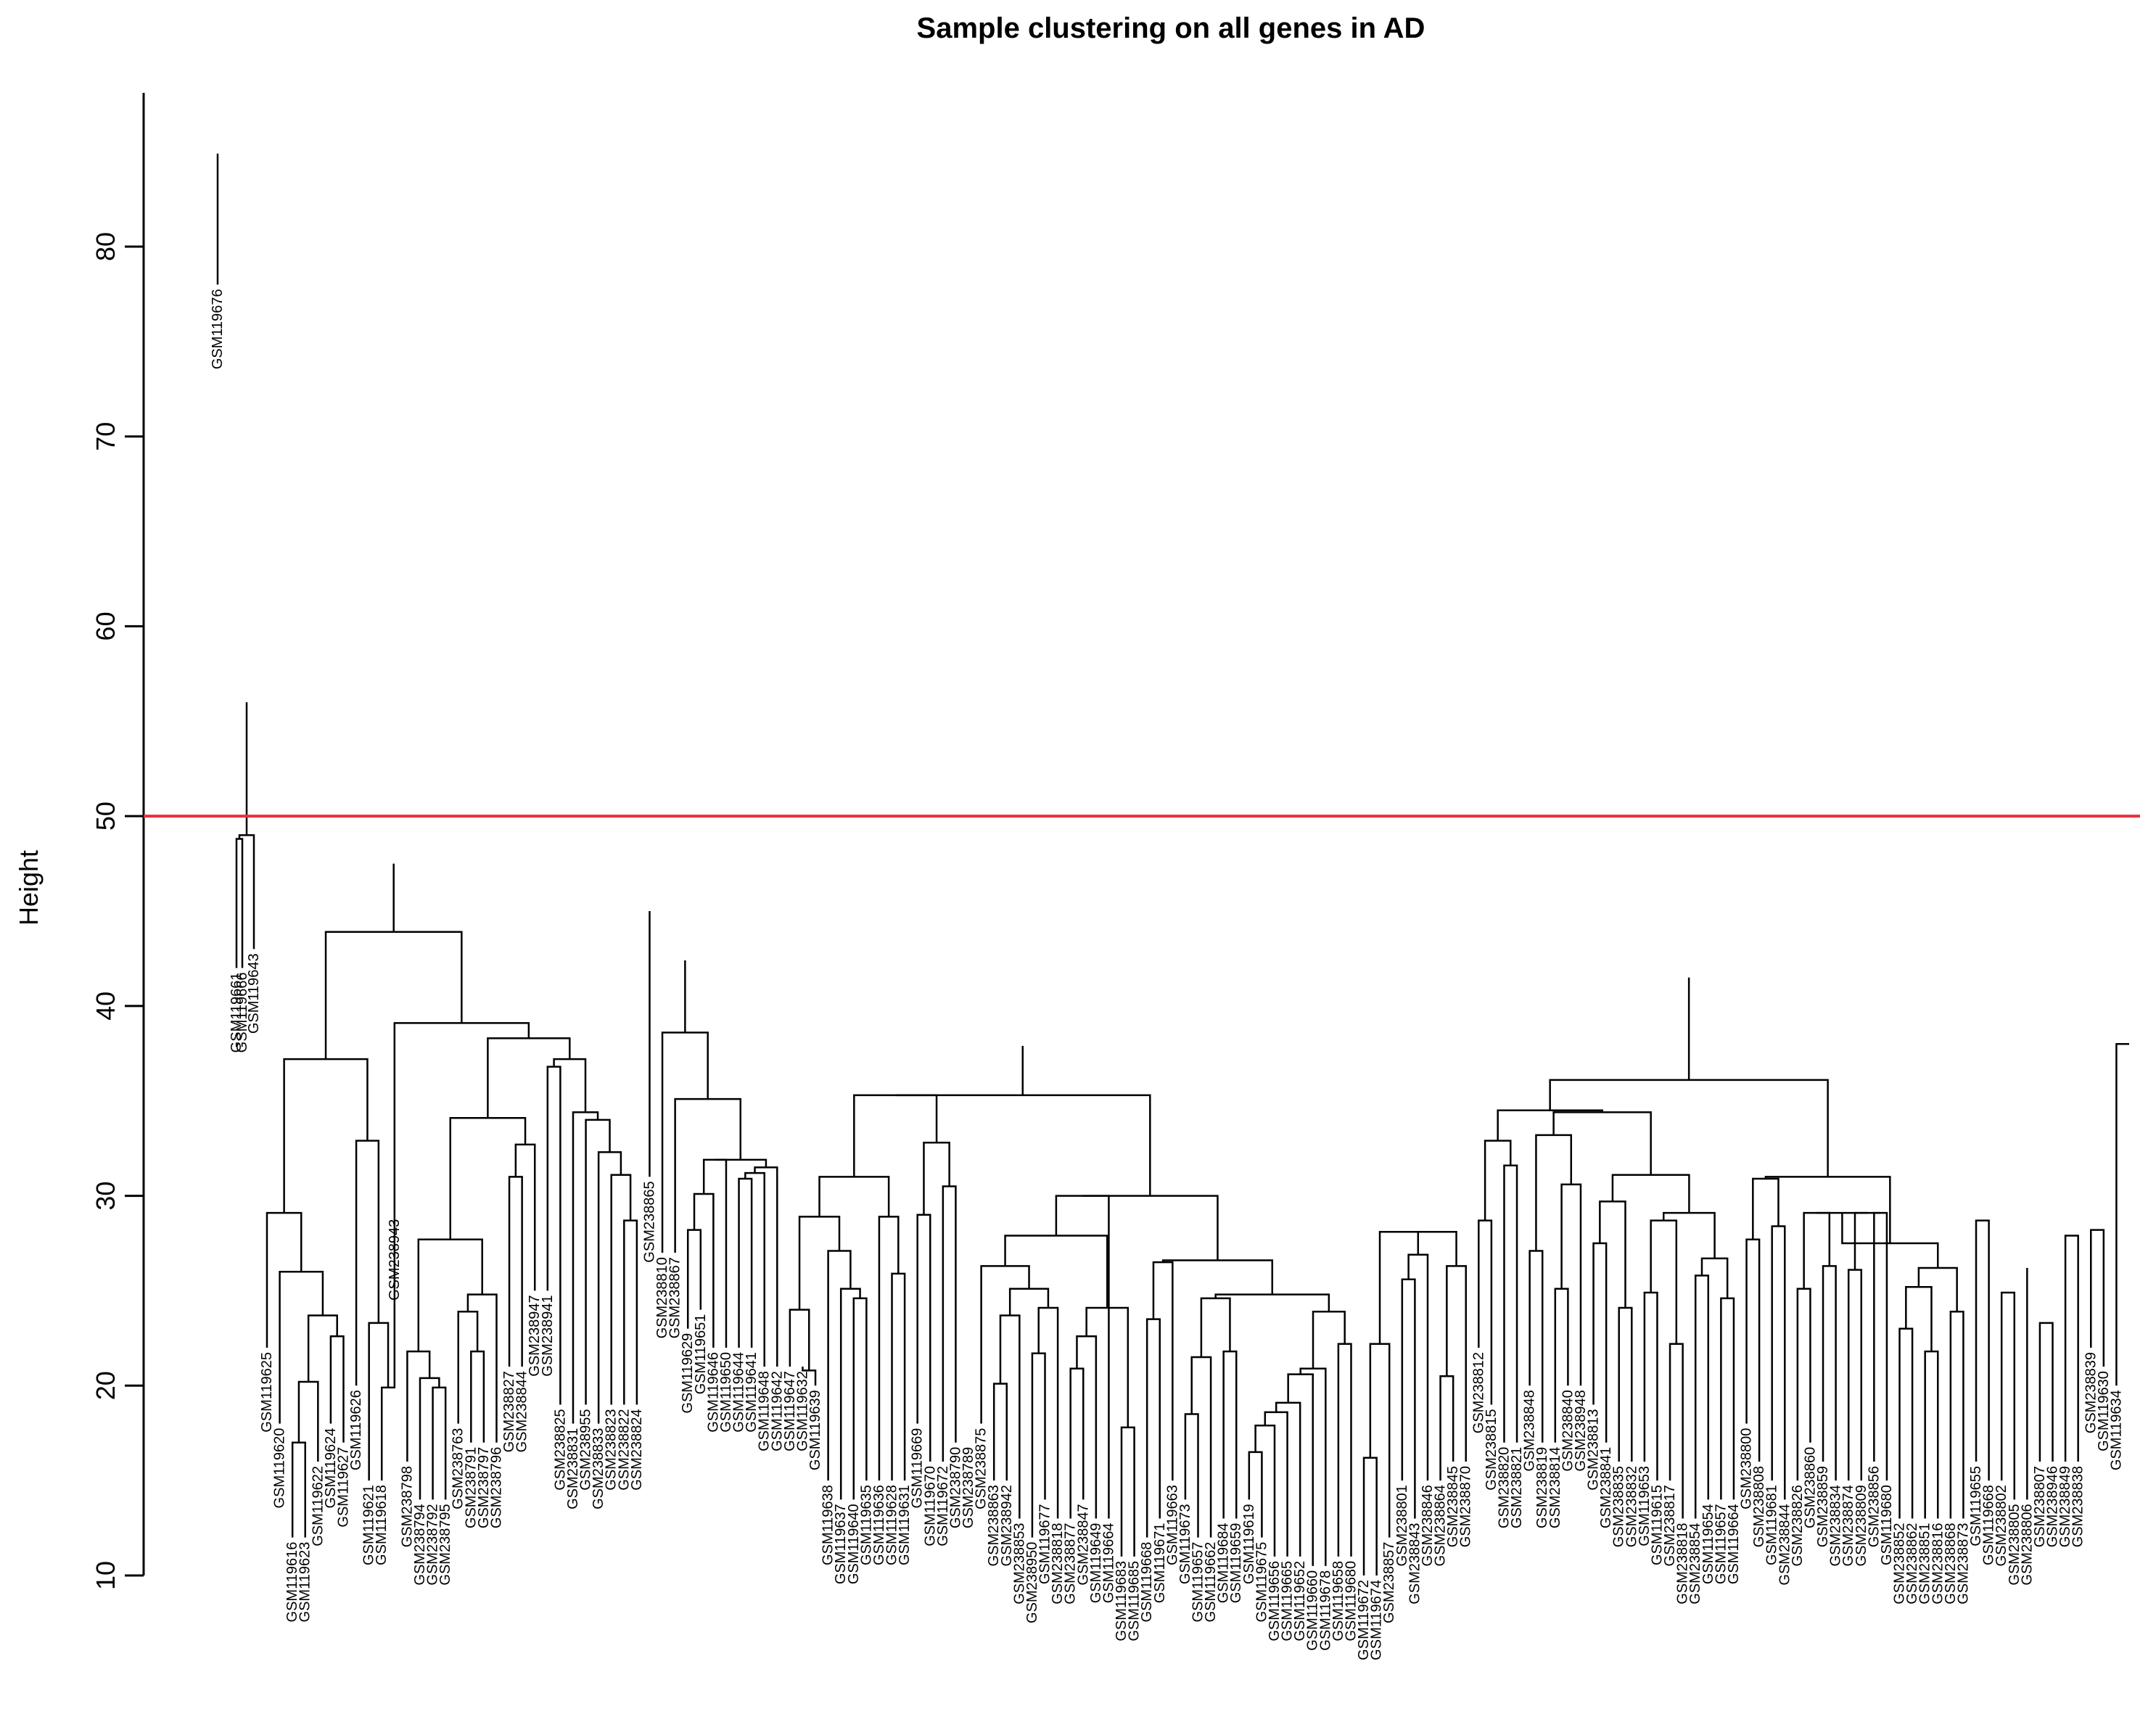 This screenshot has width=2156, height=1722. I want to click on leaf-label: GSM238832, so click(1631, 1506).